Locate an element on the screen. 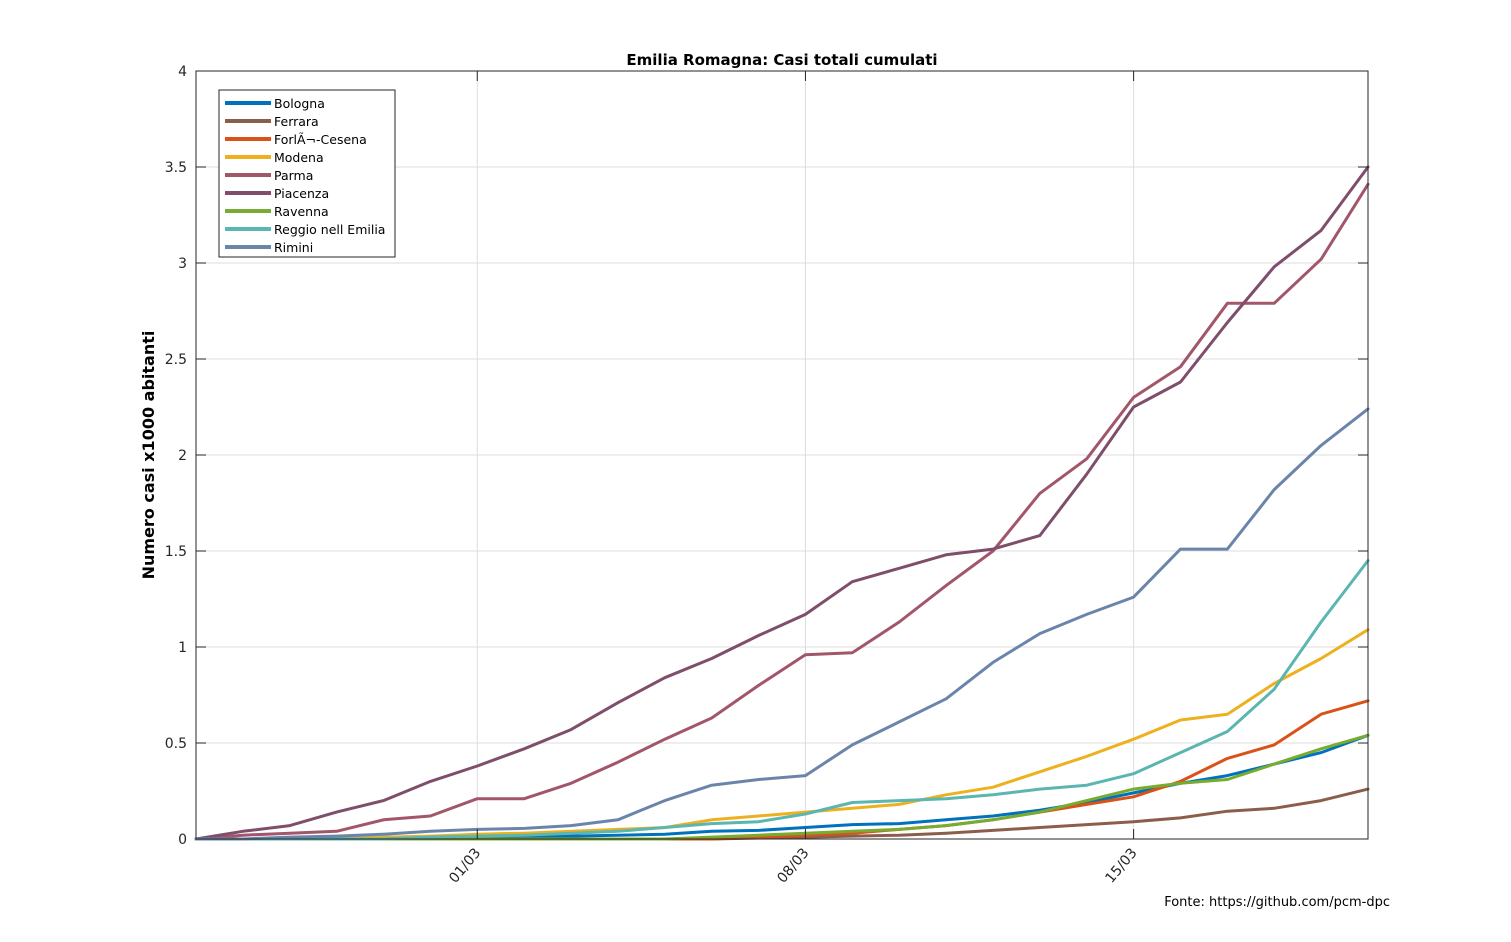 This screenshot has width=1511, height=942. y-tick-label: 0.5 is located at coordinates (176, 744).